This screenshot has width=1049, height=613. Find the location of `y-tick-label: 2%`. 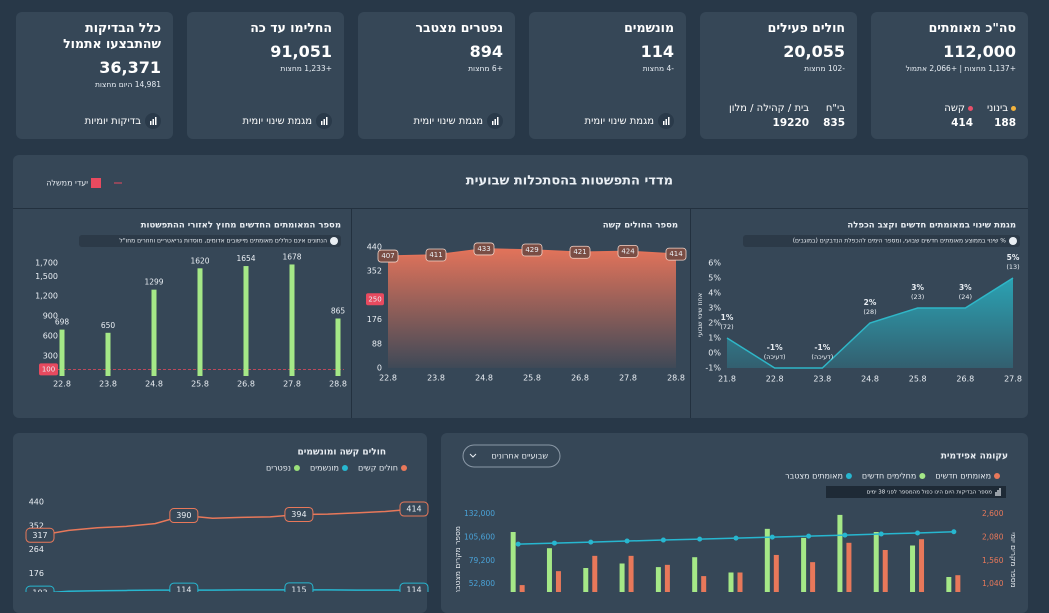

y-tick-label: 2% is located at coordinates (714, 323).